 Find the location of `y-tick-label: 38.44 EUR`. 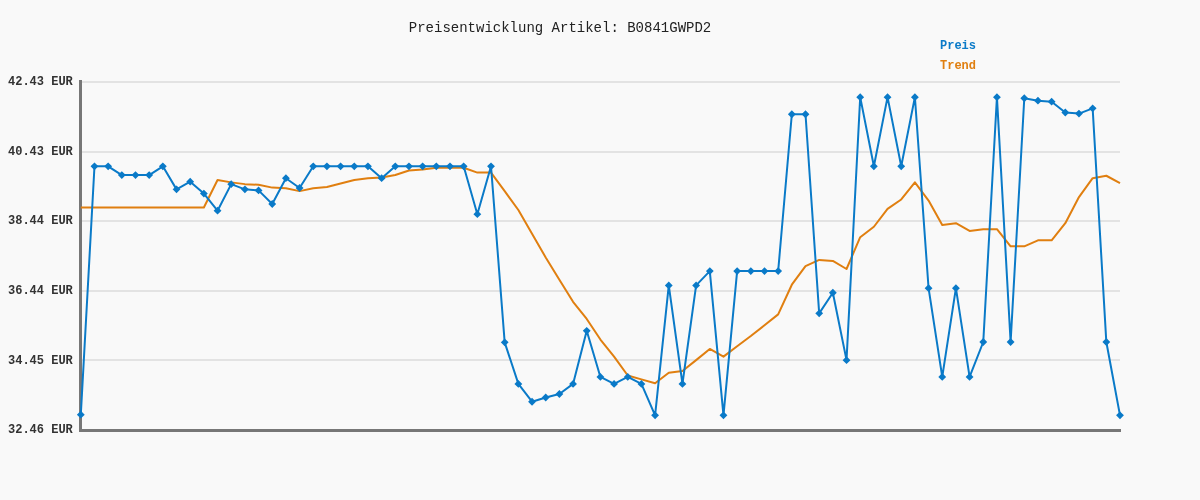

y-tick-label: 38.44 EUR is located at coordinates (41, 221).